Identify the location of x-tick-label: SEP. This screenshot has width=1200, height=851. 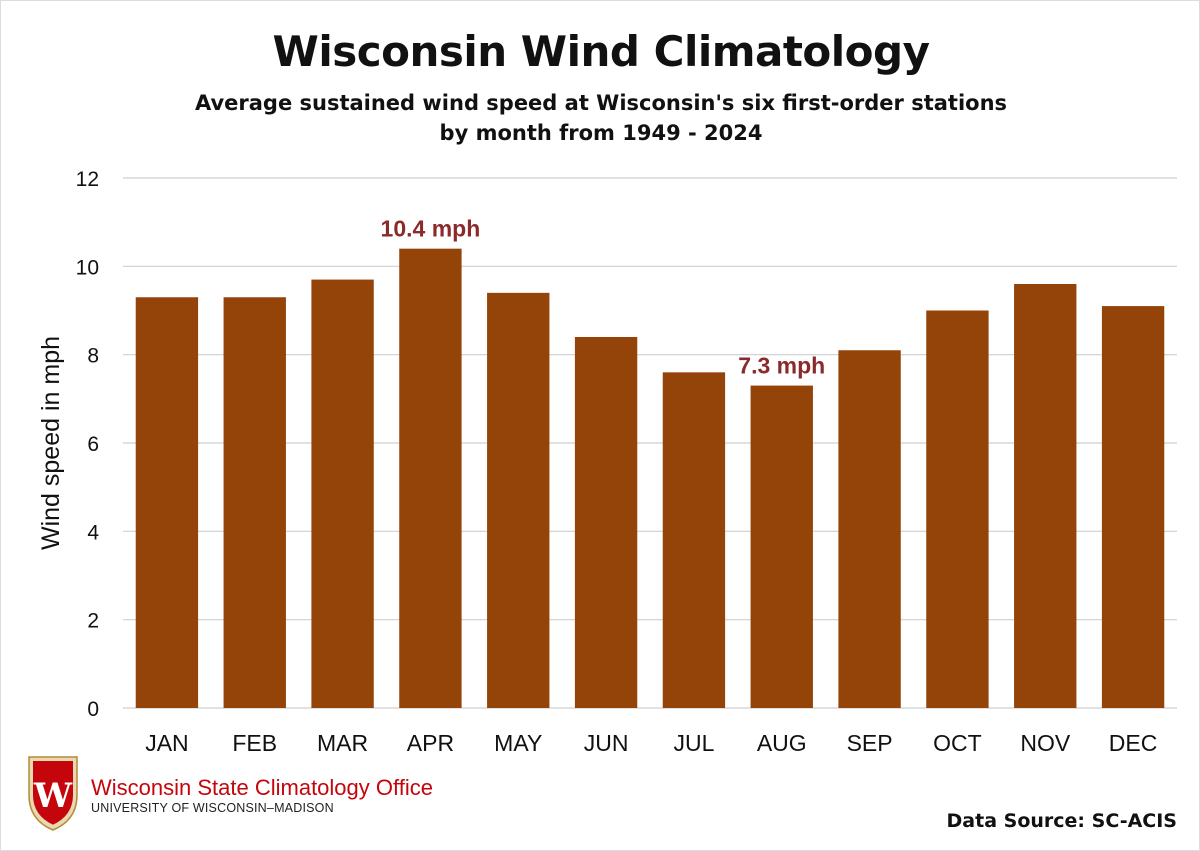
(870, 743).